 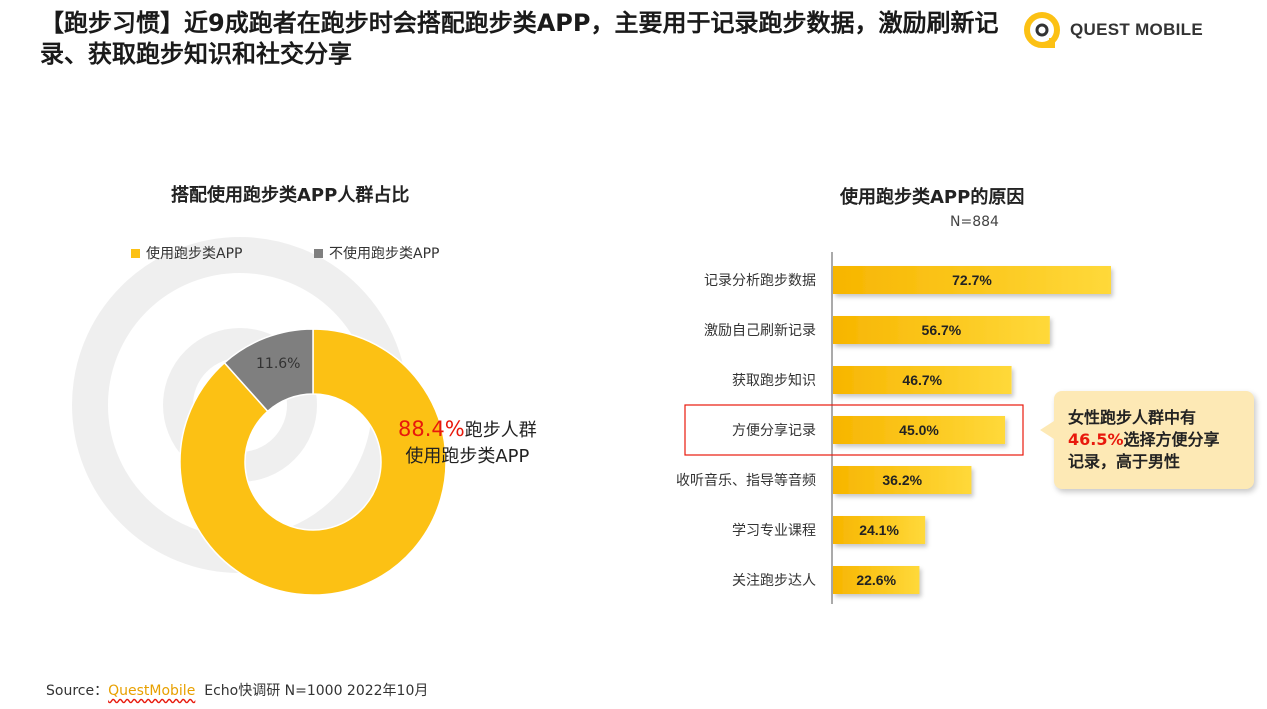 What do you see at coordinates (760, 330) in the screenshot?
I see `bar-category-label: 激励自己刷新记录` at bounding box center [760, 330].